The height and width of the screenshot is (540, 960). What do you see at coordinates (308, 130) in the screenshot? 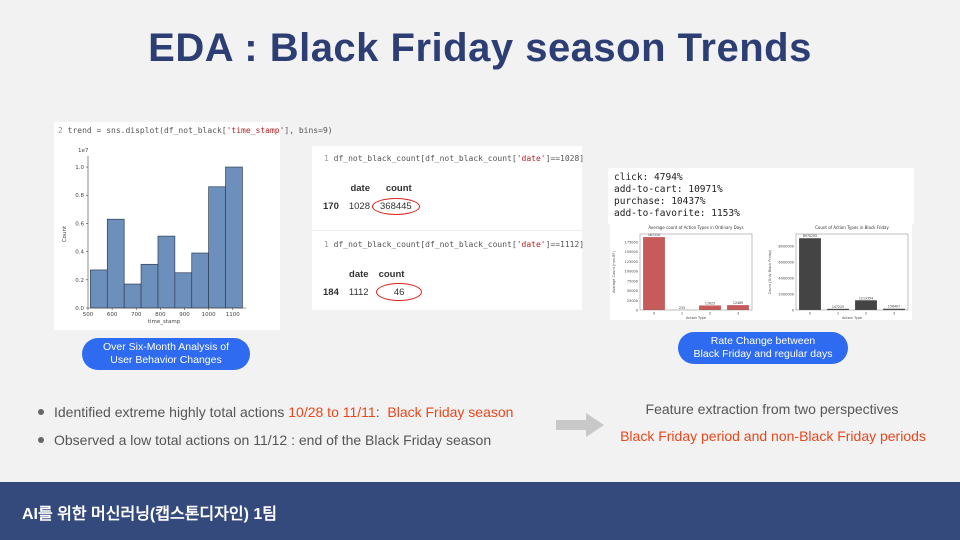
I see `code-text-end: ], bins=9)` at bounding box center [308, 130].